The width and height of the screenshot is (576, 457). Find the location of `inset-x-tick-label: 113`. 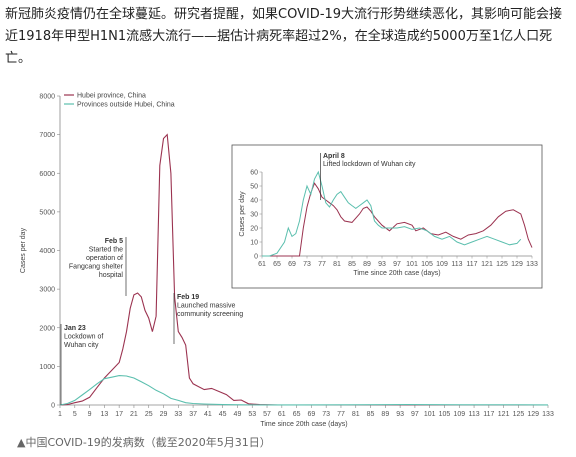

inset-x-tick-label: 113 is located at coordinates (456, 264).